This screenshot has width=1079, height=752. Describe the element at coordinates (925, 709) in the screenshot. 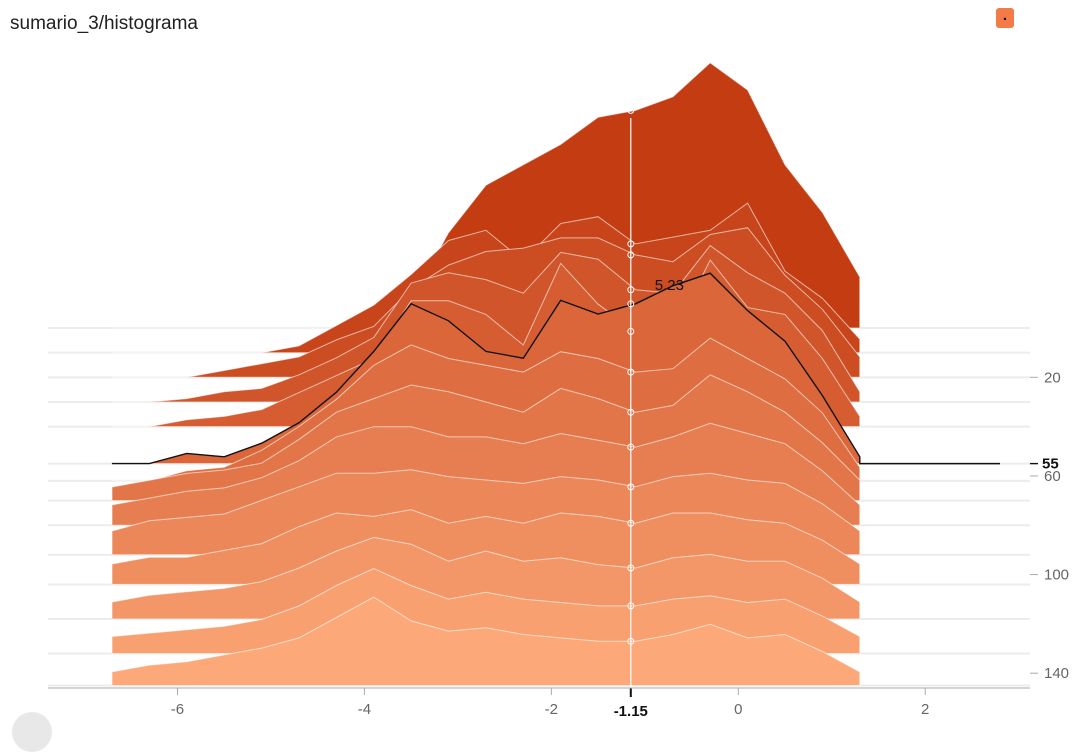

I see `x-tick-label: 2` at that location.